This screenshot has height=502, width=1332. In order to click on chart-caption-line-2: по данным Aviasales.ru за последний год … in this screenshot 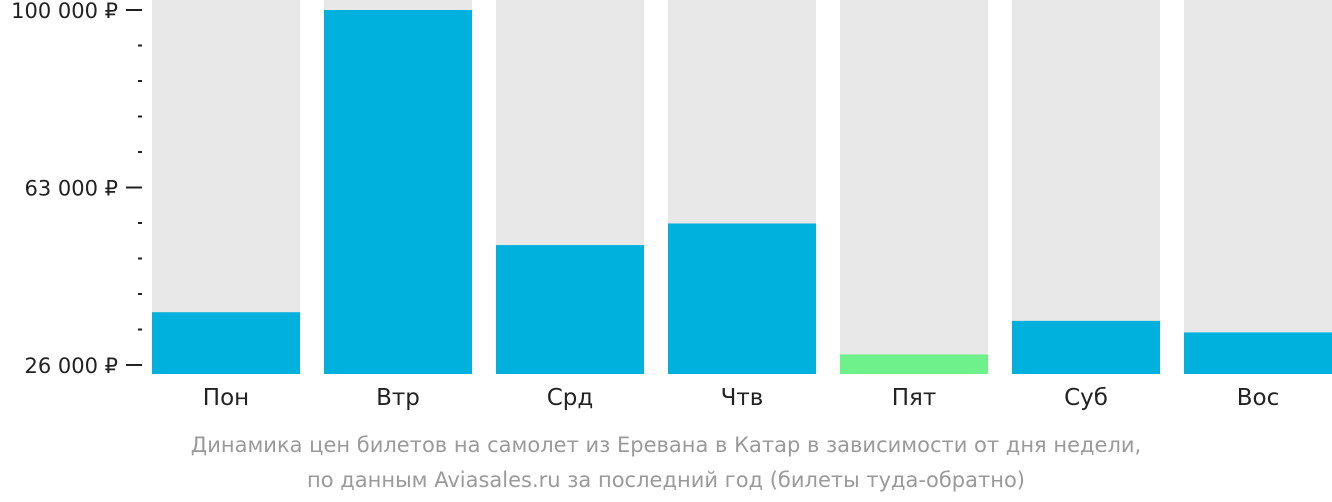, I will do `click(666, 480)`.